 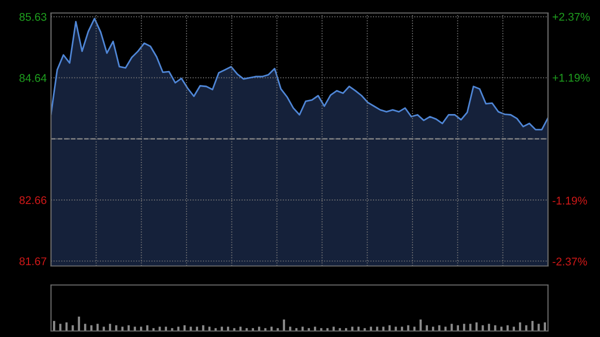 I want to click on y-tick-label: 85.63, so click(x=33, y=16).